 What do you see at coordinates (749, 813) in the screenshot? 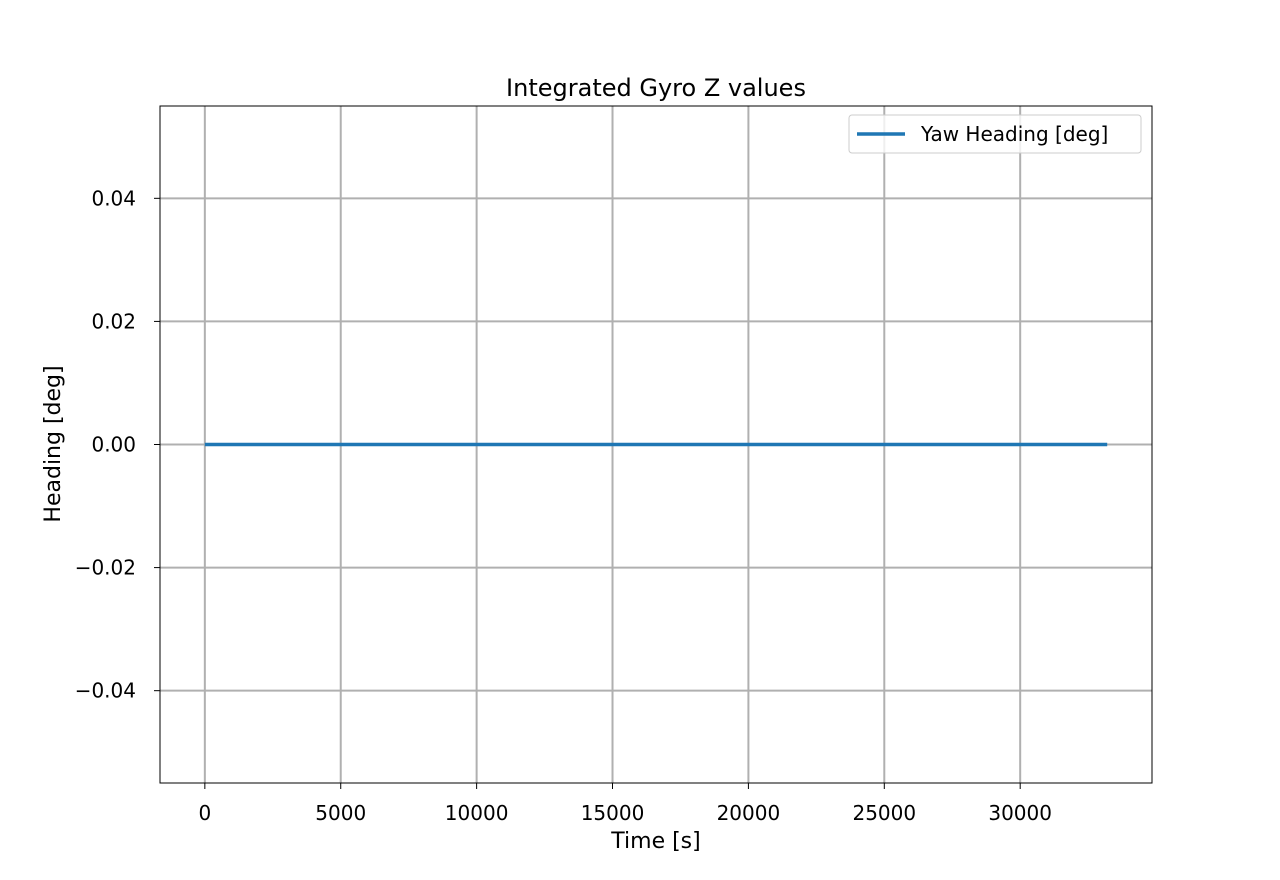
I see `x-tick-label: 20000` at bounding box center [749, 813].